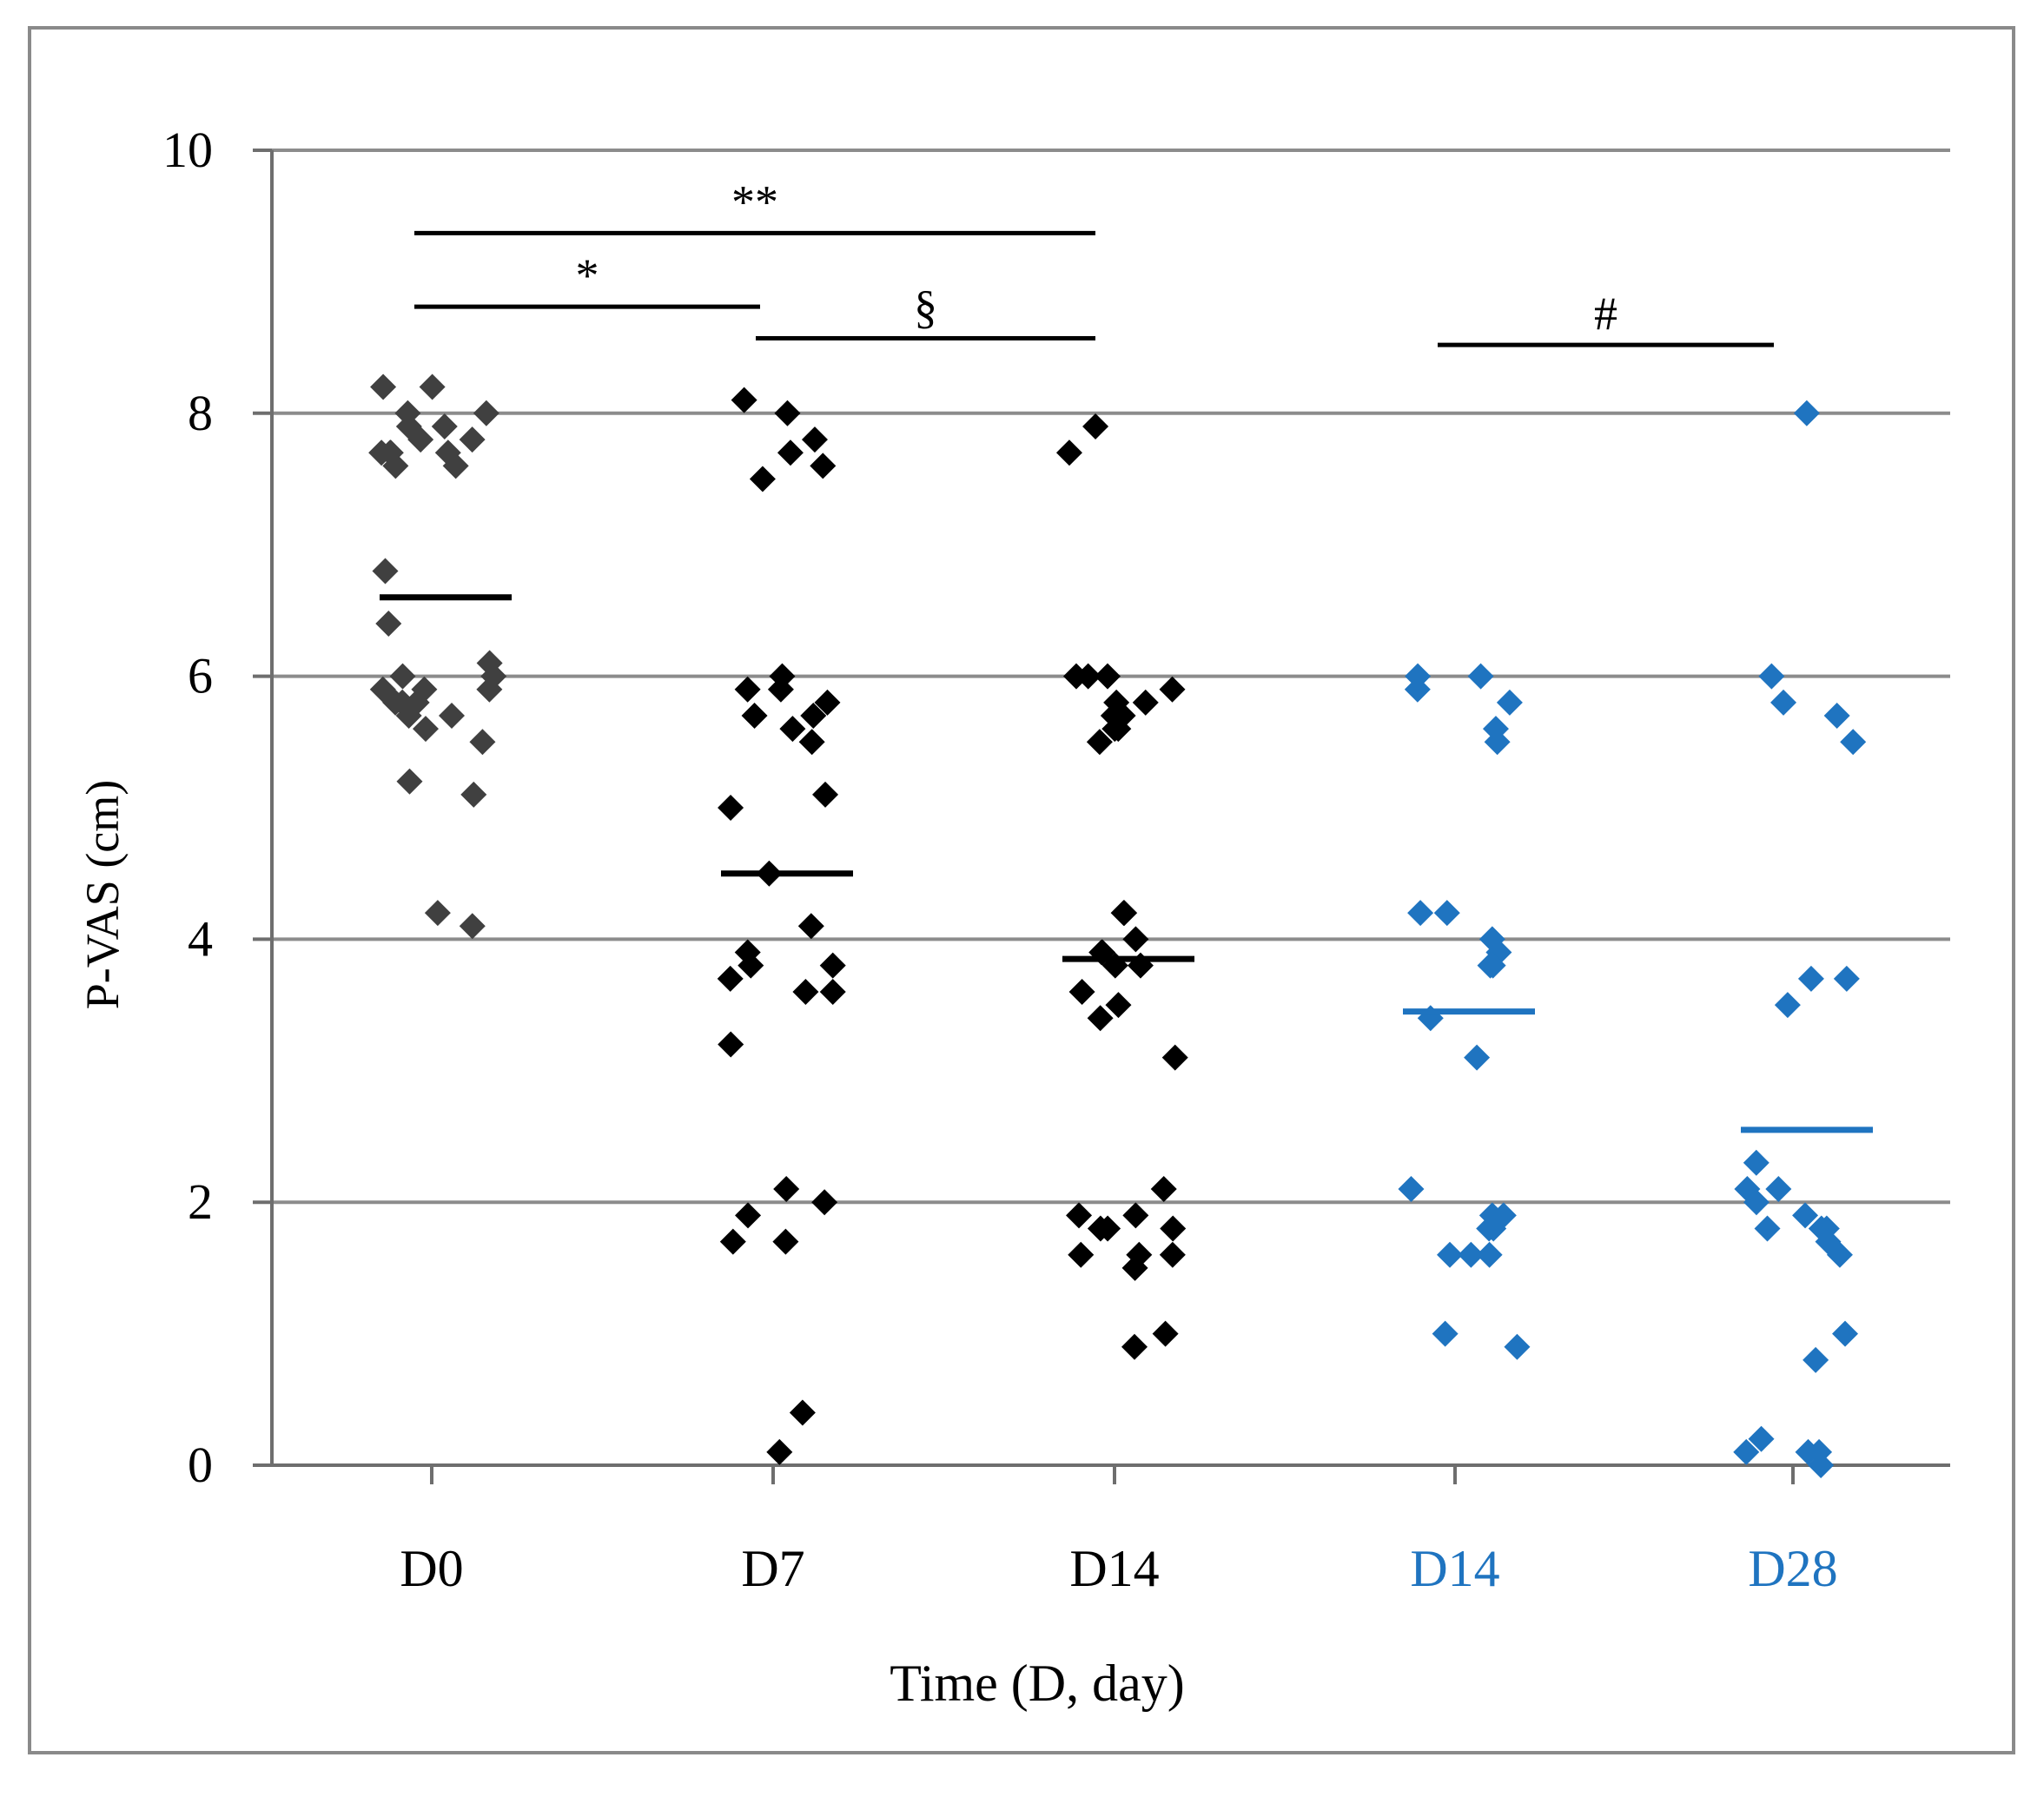  I want to click on y-tick-label: 4, so click(200, 938).